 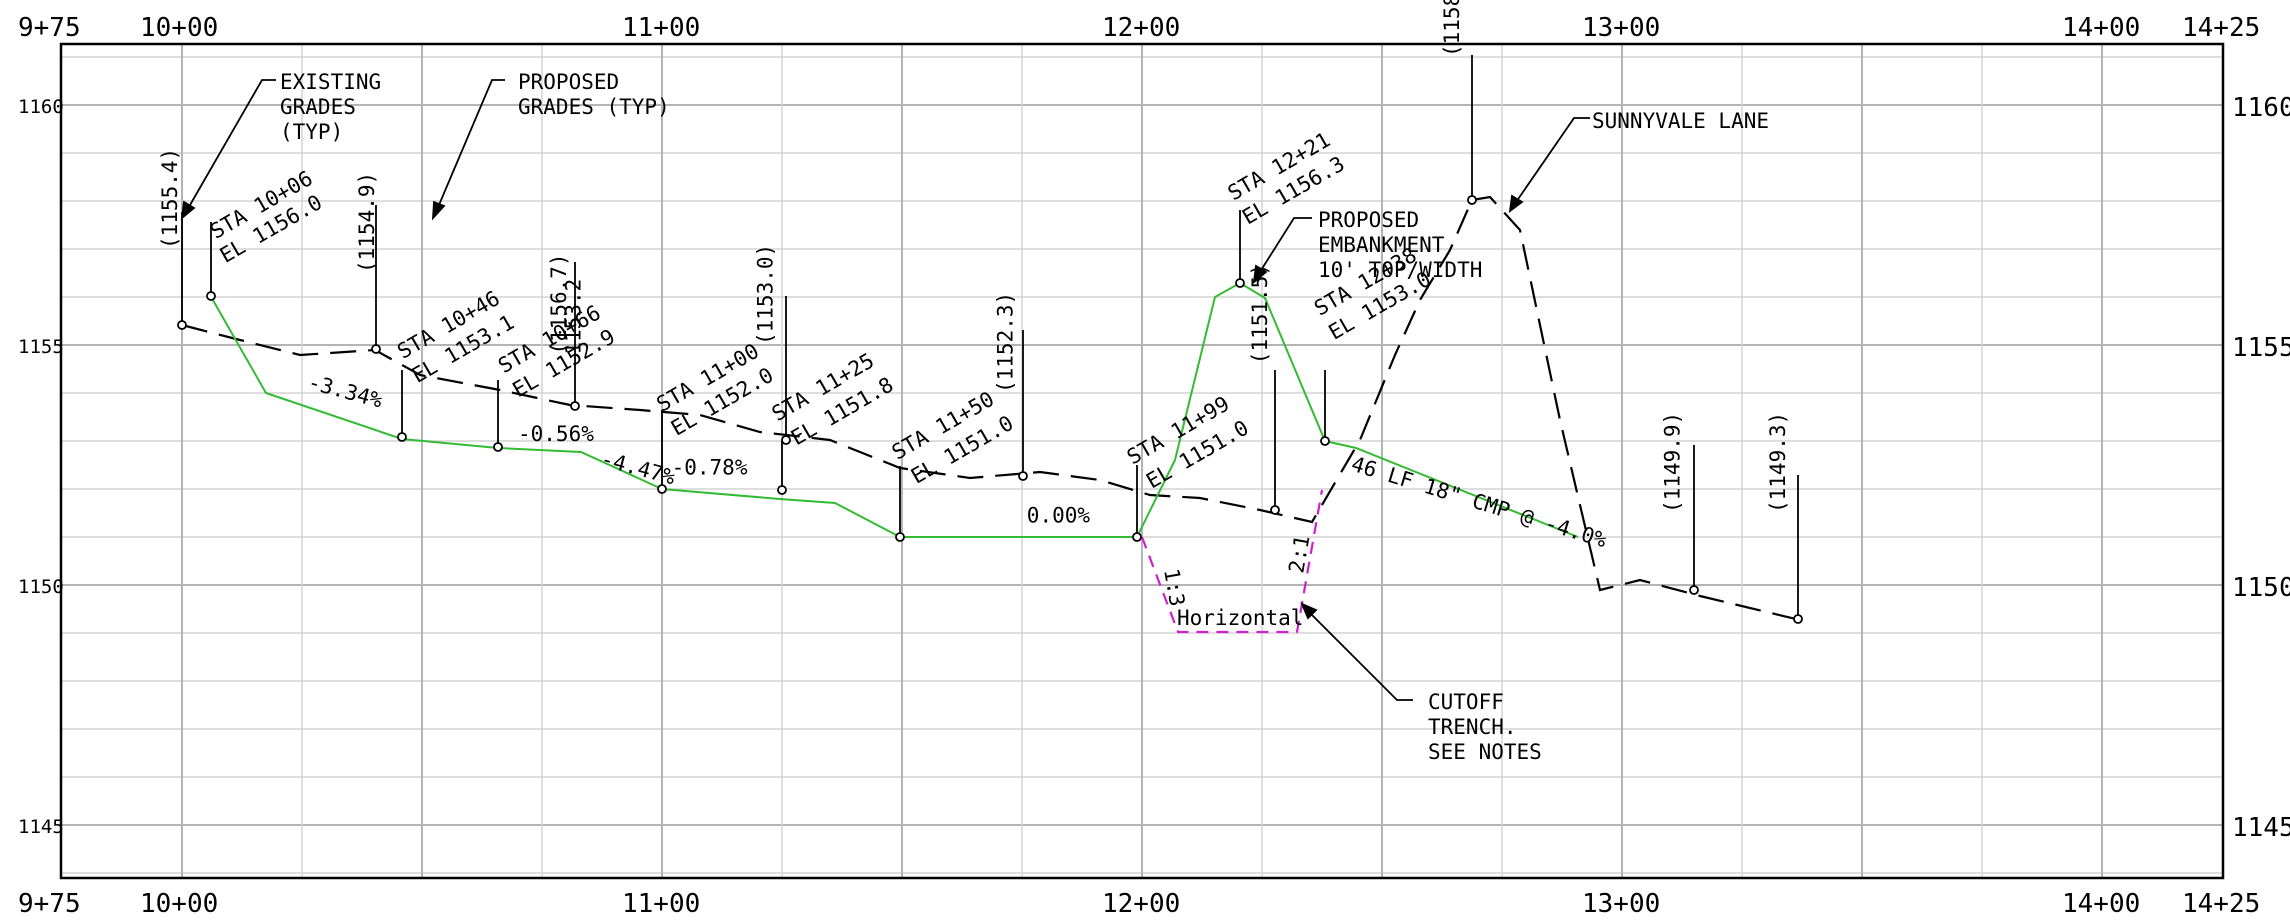 What do you see at coordinates (765, 294) in the screenshot?
I see `ex-1153-0: (1153.0)` at bounding box center [765, 294].